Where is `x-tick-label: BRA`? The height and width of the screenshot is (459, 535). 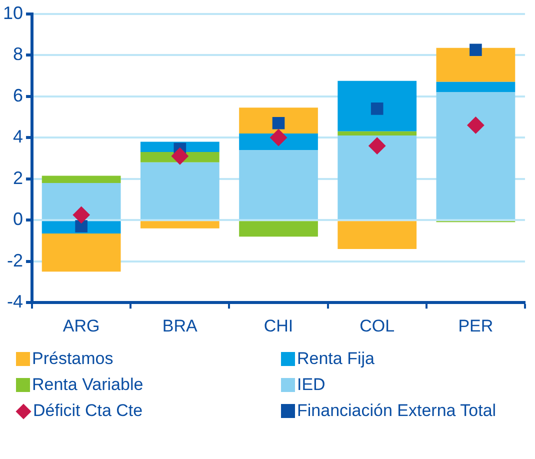 x-tick-label: BRA is located at coordinates (180, 326).